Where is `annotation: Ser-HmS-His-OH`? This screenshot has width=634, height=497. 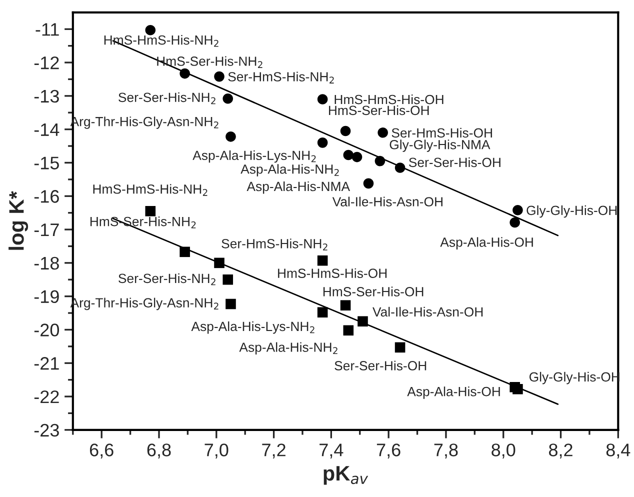 annotation: Ser-HmS-His-OH is located at coordinates (442, 133).